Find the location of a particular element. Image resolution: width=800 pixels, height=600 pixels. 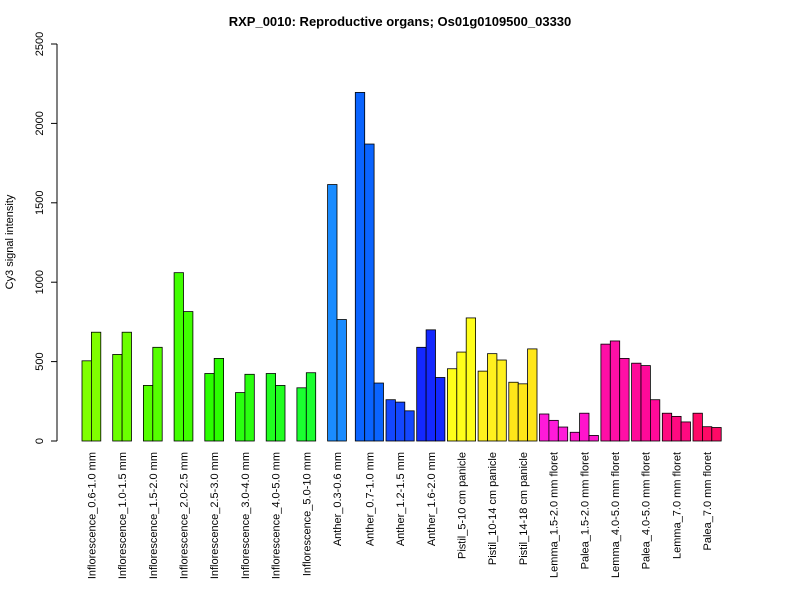

x-category-label: Inflorescence_4.0-5.0 mm is located at coordinates (277, 515).